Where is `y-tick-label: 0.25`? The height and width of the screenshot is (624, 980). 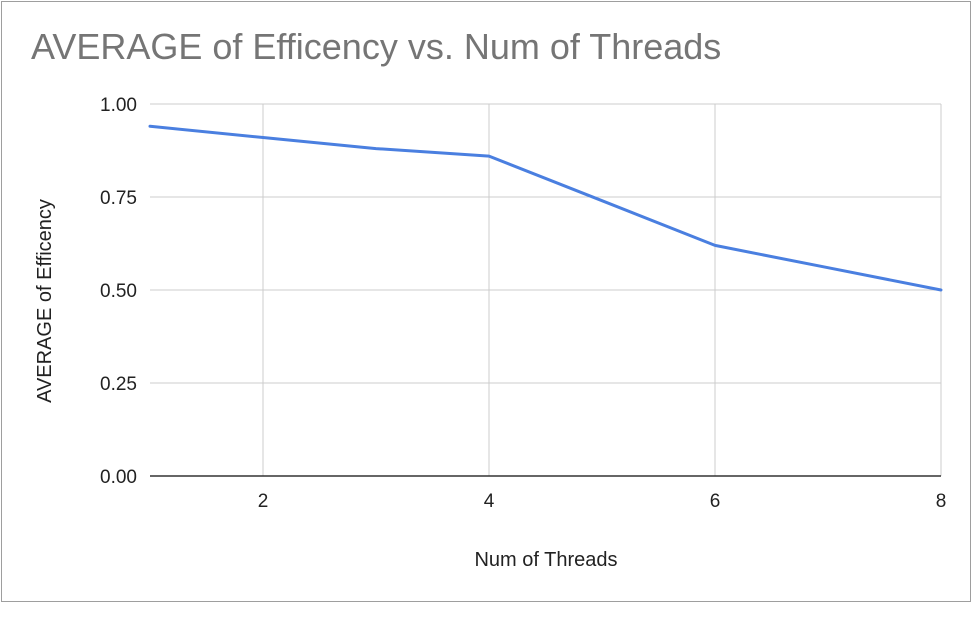
y-tick-label: 0.25 is located at coordinates (118, 384).